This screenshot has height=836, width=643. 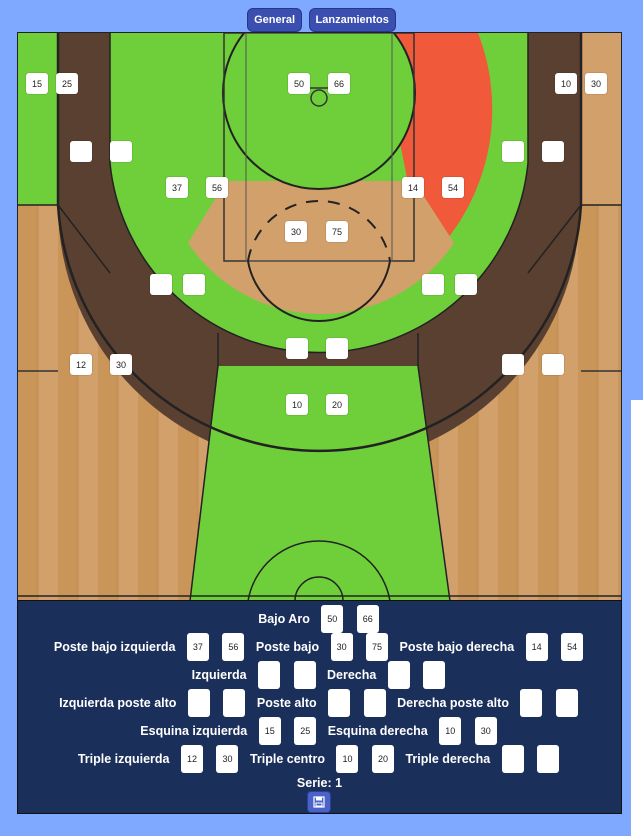 What do you see at coordinates (337, 348) in the screenshot?
I see `poste-alto-attempted` at bounding box center [337, 348].